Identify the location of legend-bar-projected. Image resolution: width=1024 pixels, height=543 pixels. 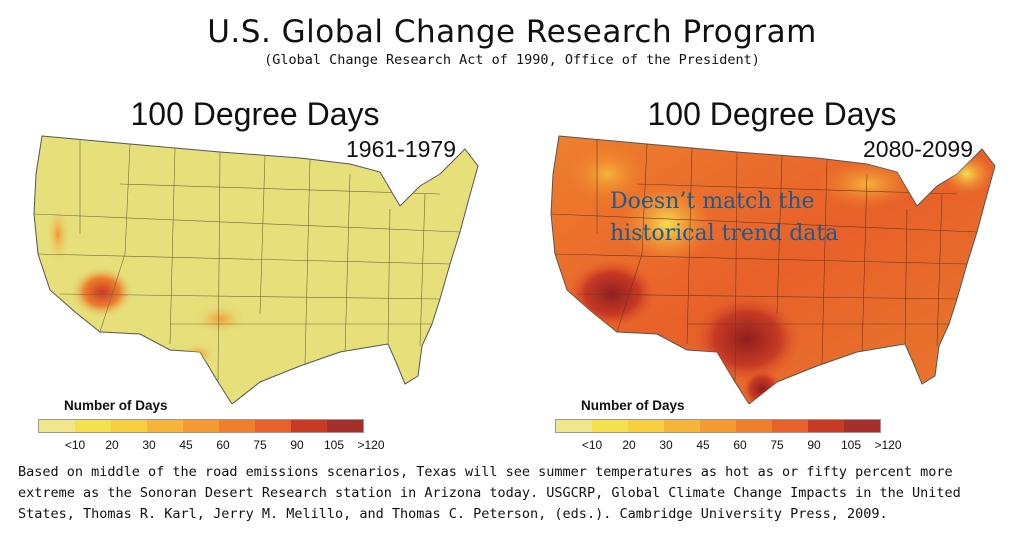
(718, 426).